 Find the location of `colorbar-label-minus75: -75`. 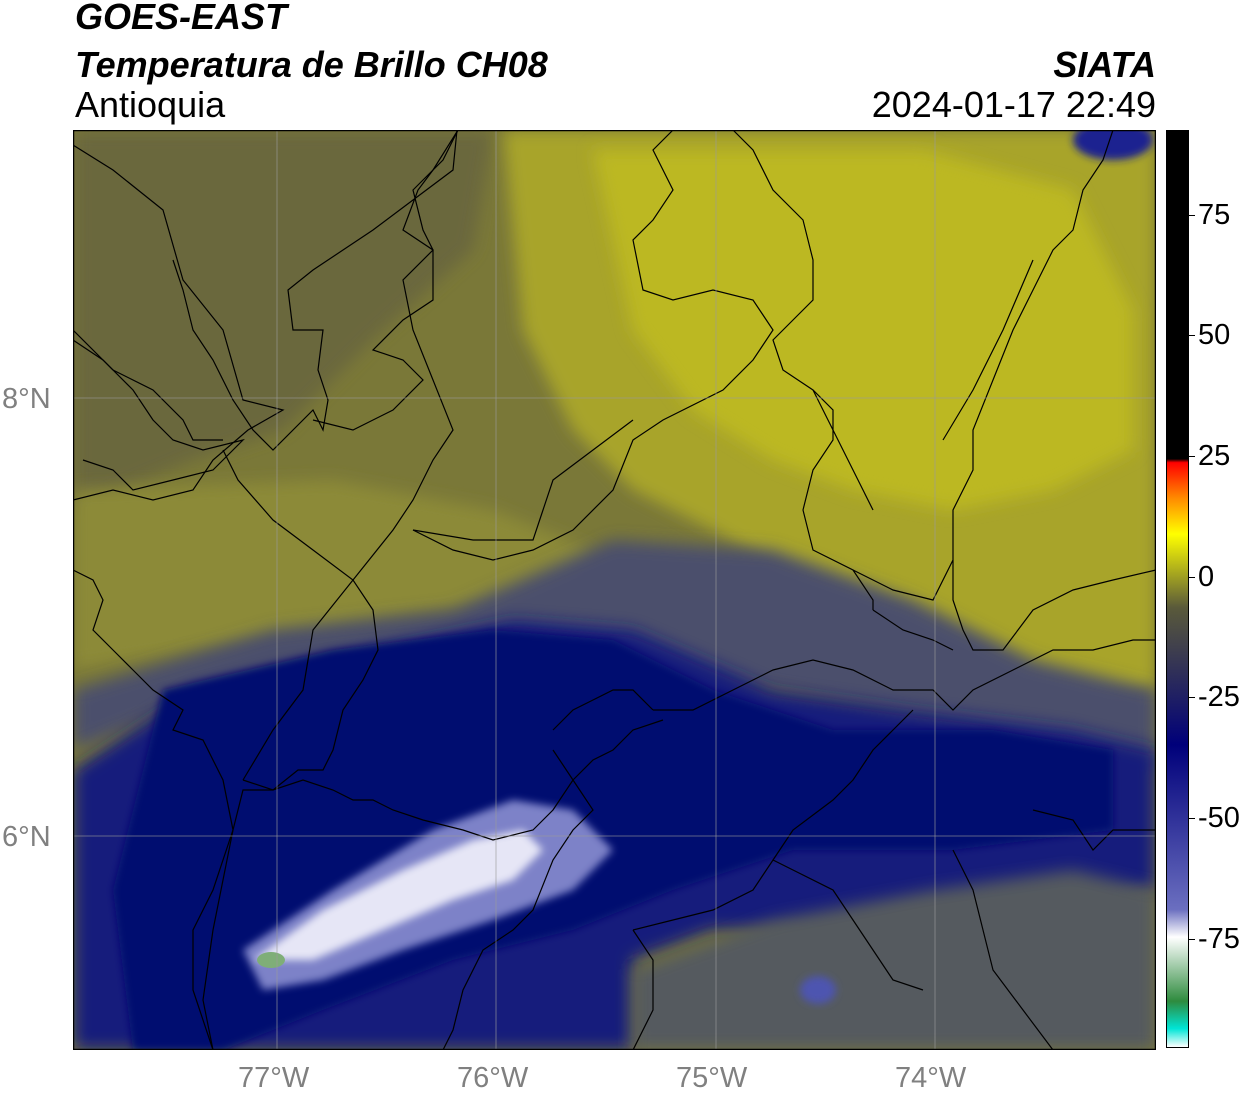

colorbar-label-minus75: -75 is located at coordinates (1219, 939).